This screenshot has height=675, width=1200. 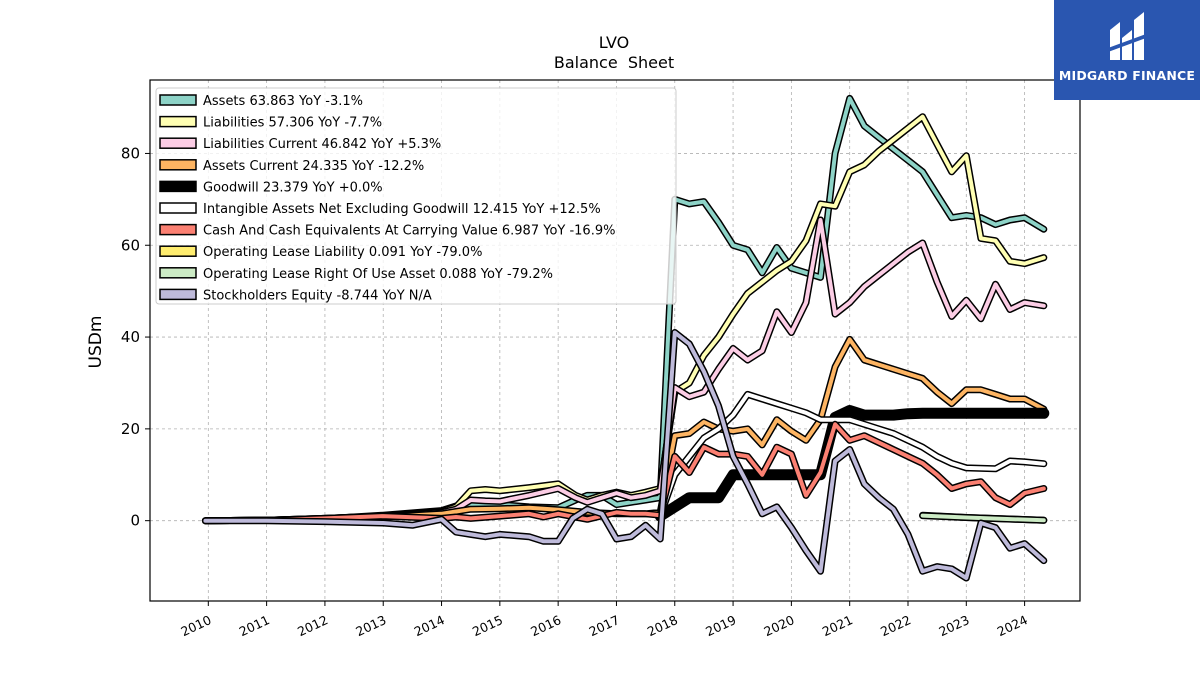 I want to click on legend-item: Liabilities Current 46.842 YoY +5.3%, so click(x=300, y=144).